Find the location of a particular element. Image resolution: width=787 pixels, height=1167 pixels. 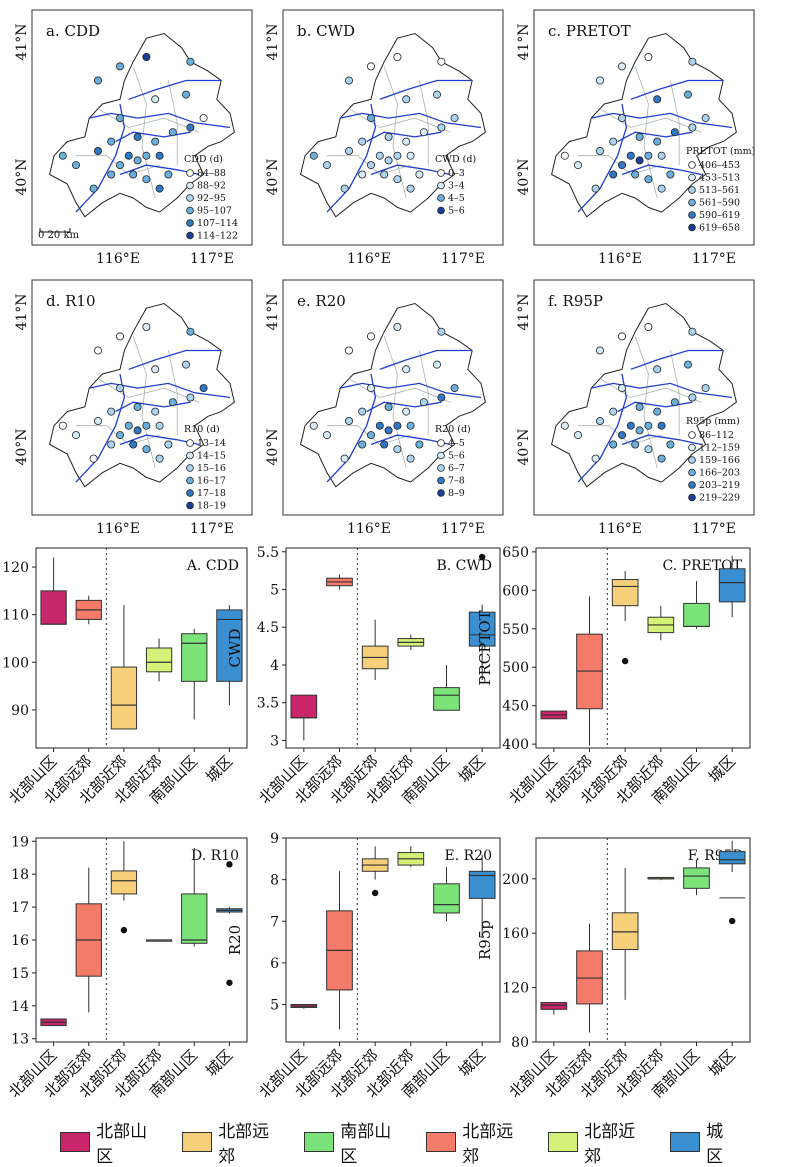

y-axis-label: R95p is located at coordinates (485, 940).